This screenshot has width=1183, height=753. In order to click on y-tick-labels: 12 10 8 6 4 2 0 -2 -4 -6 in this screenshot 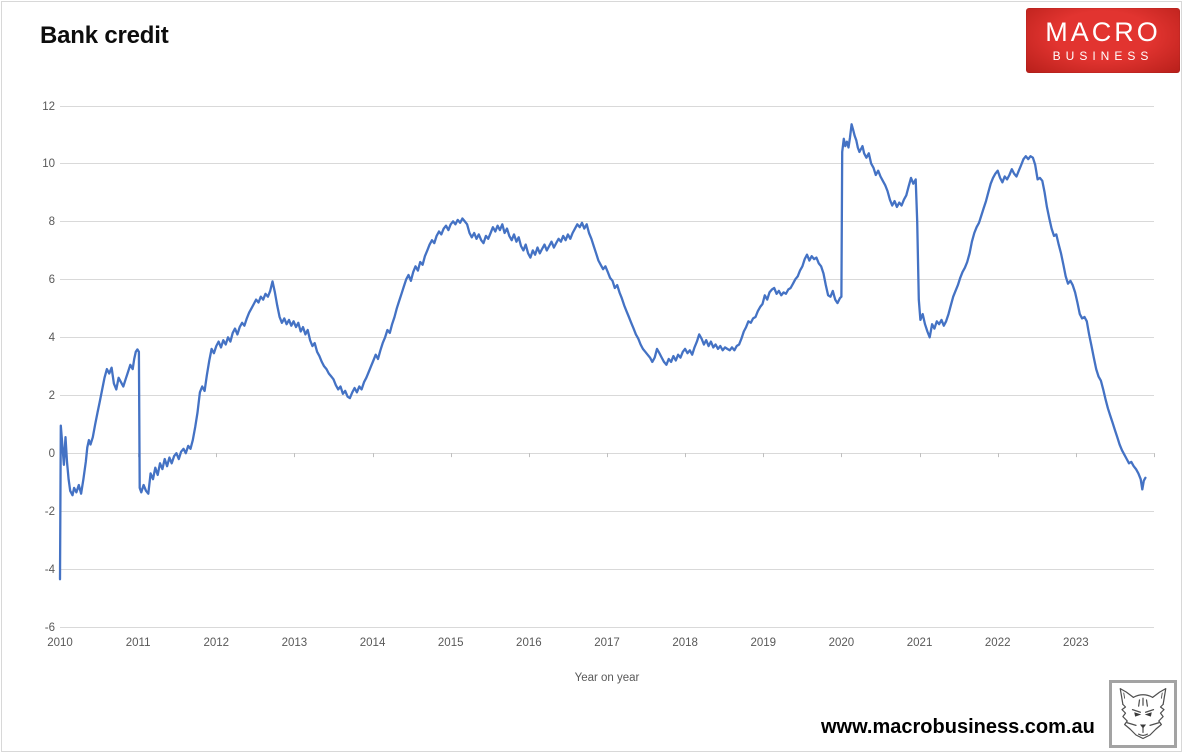, I will do `click(48, 367)`.